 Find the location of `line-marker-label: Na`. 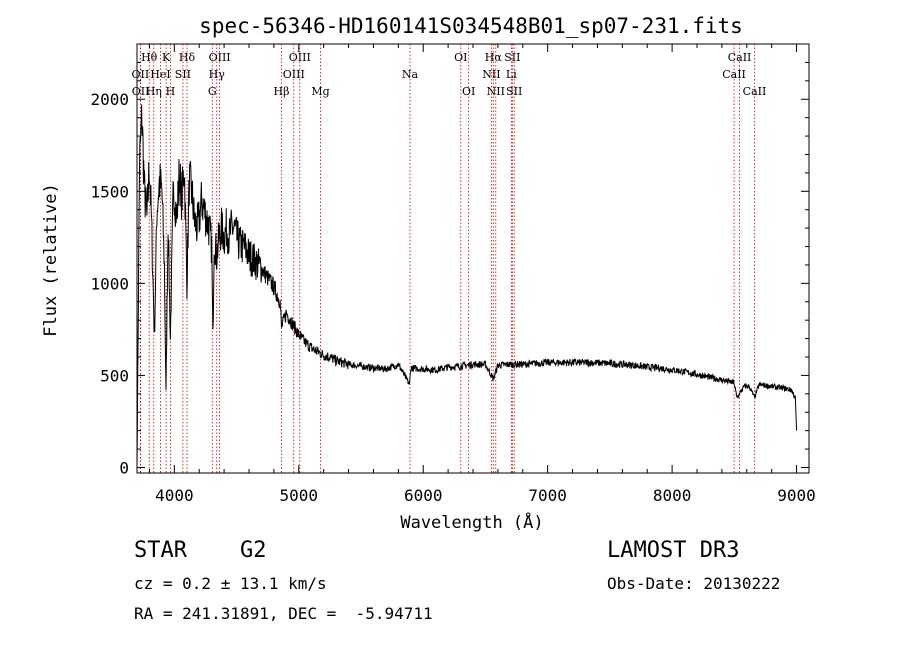

line-marker-label: Na is located at coordinates (410, 74).